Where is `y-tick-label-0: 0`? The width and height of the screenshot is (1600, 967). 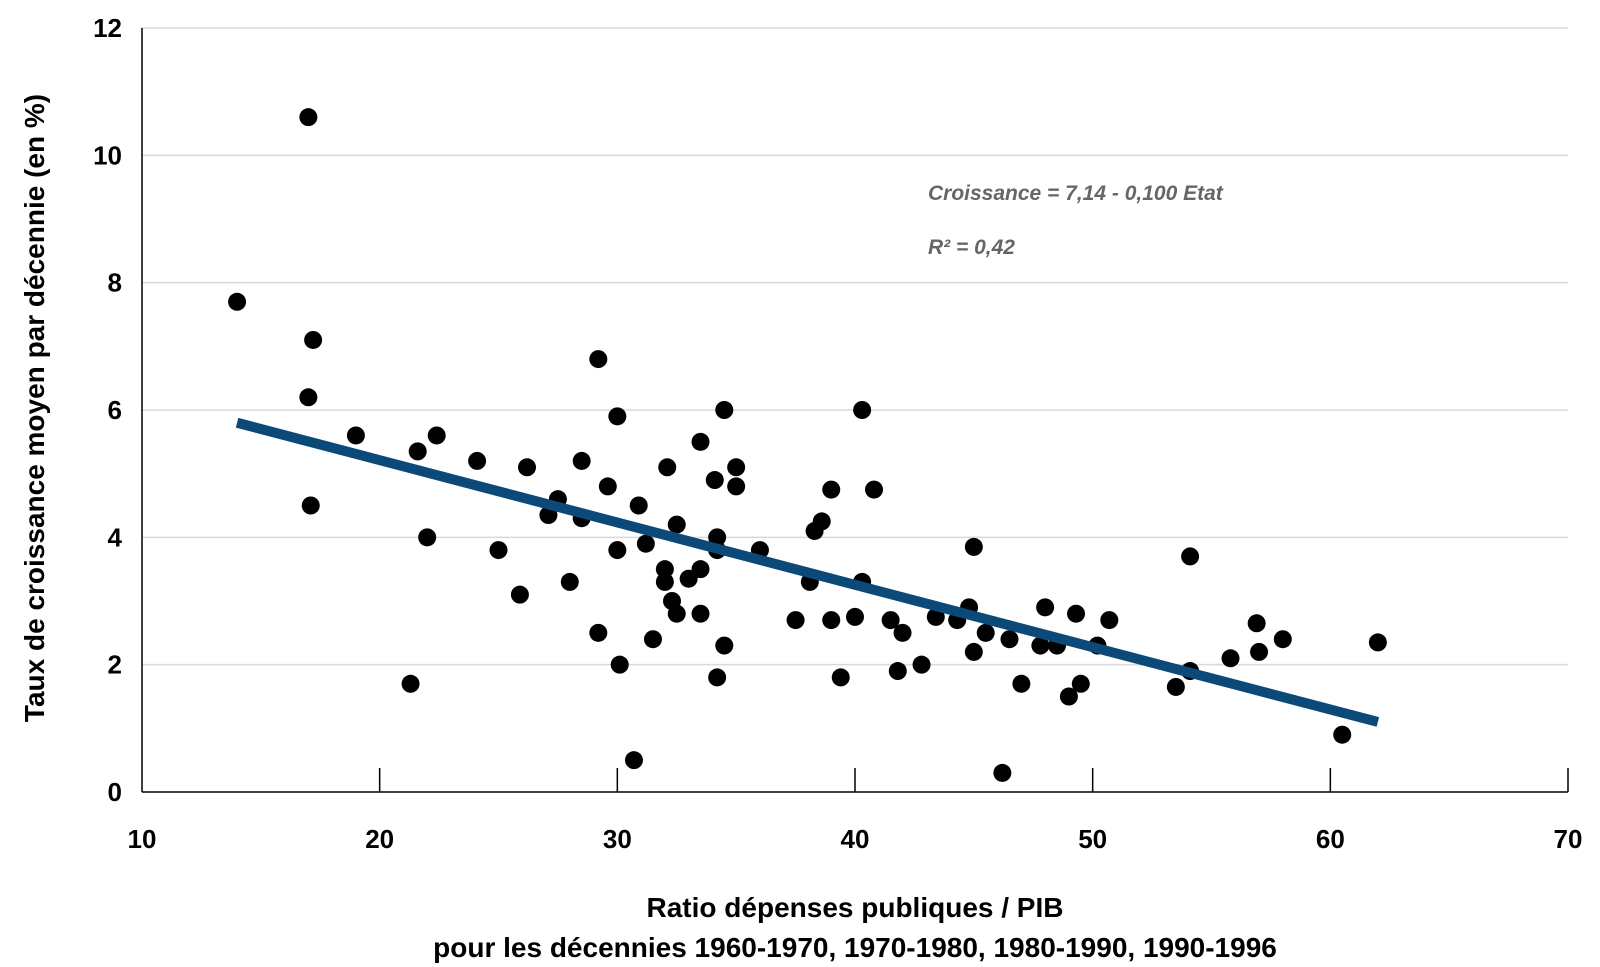 y-tick-label-0: 0 is located at coordinates (115, 792).